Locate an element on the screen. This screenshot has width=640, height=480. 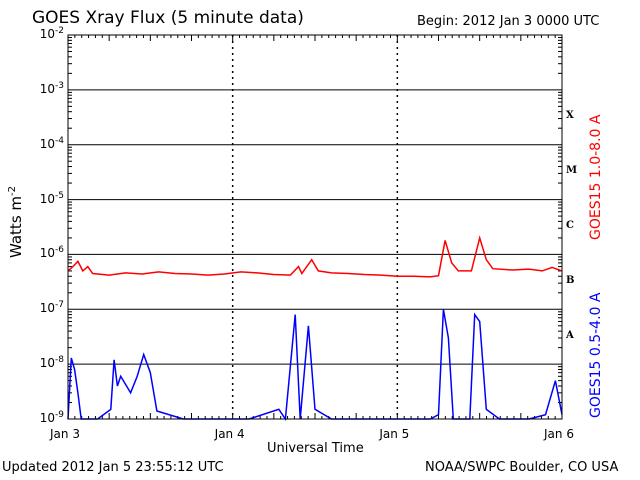
y-tick-label: 10⁻³ is located at coordinates (51, 88).